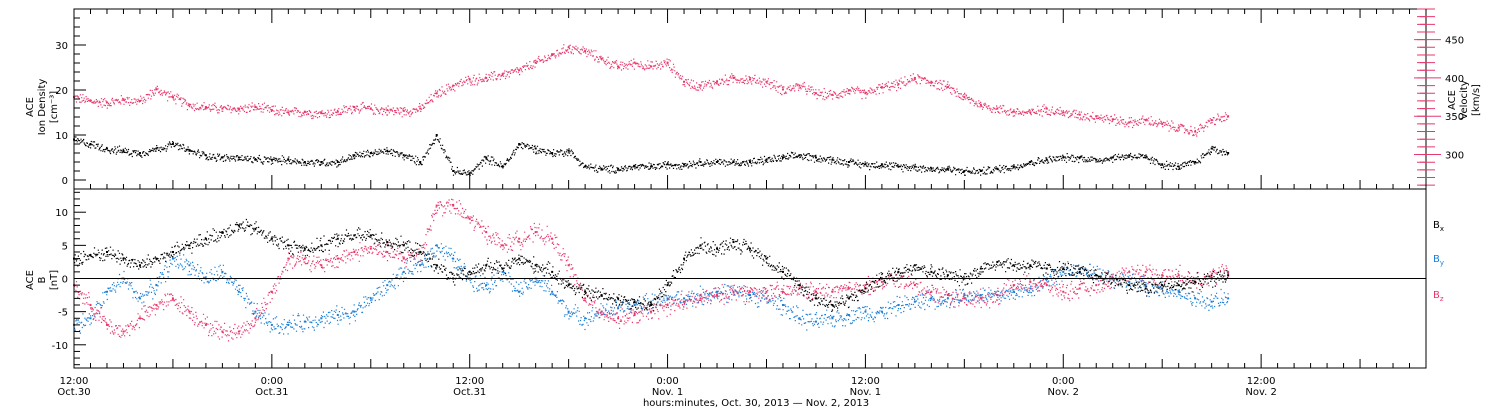  I want to click on legend-entry-z: Bz, so click(1438, 296).